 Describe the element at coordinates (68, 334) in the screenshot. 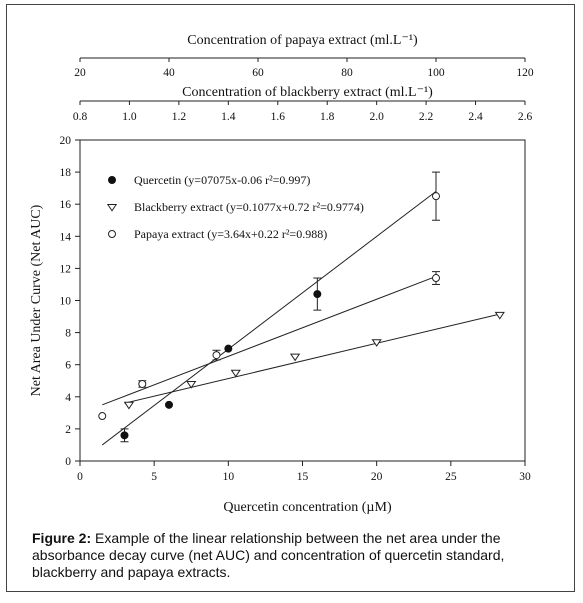

I see `y-tick-label: 8` at that location.